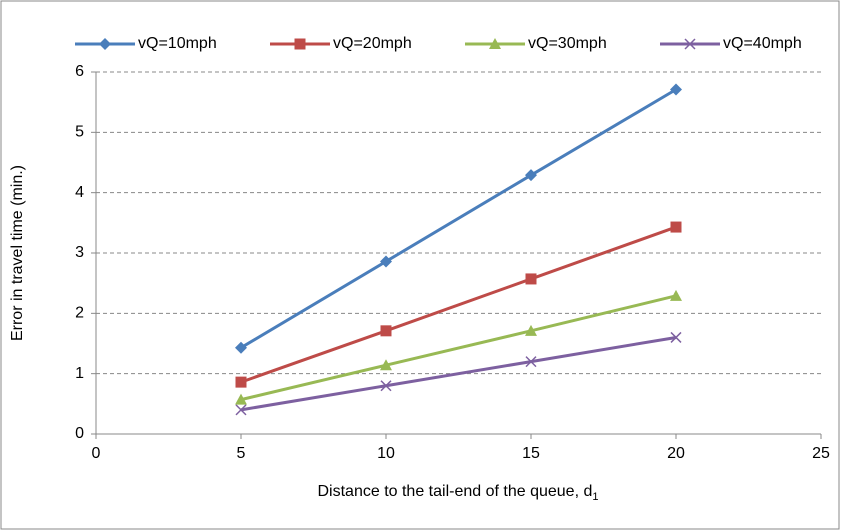  What do you see at coordinates (595, 497) in the screenshot?
I see `x-axis-label-subscript: 1` at bounding box center [595, 497].